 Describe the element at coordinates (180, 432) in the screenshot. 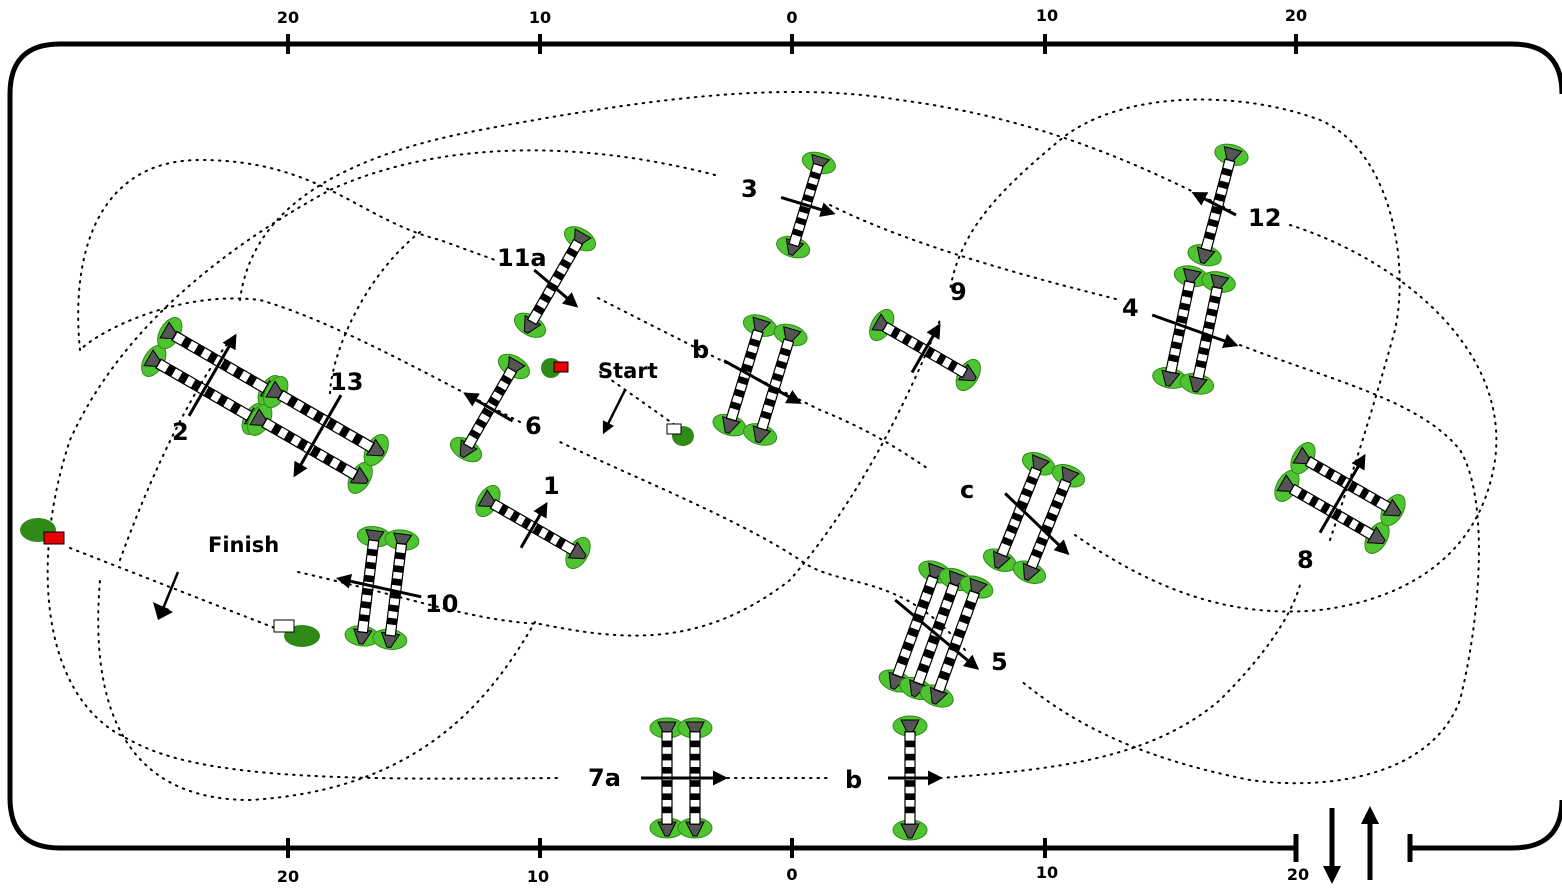

I see `jump-number-label: 2` at that location.